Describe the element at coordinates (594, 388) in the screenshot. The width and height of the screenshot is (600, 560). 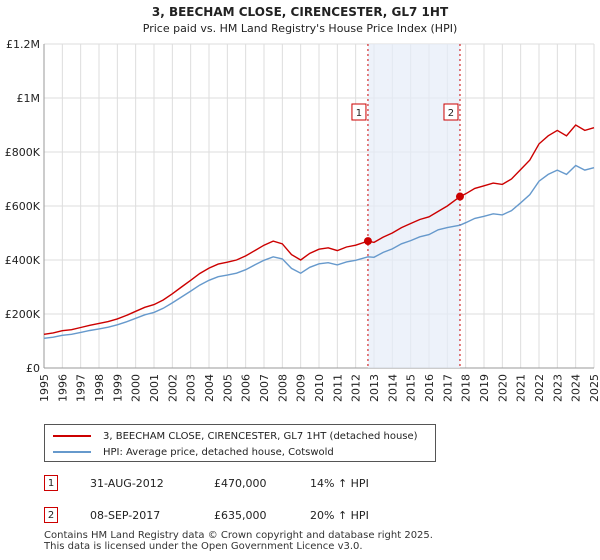
I see `x-tick-label: 2025` at that location.